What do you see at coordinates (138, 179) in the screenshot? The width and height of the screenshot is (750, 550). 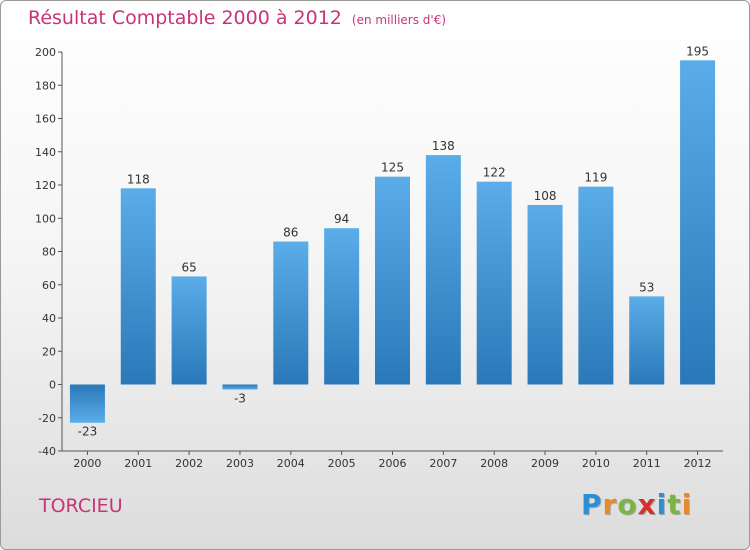 I see `data-label: 118` at bounding box center [138, 179].